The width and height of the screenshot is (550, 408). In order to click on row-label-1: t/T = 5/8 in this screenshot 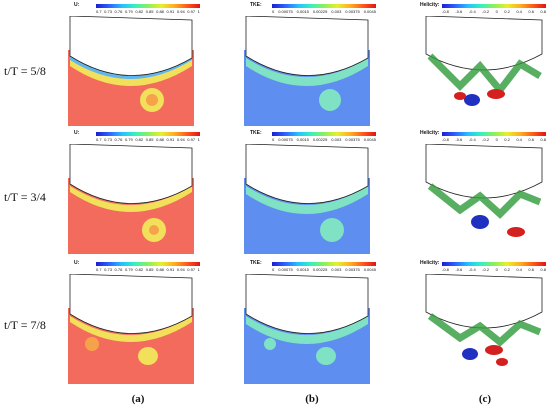, I will do `click(25, 71)`.